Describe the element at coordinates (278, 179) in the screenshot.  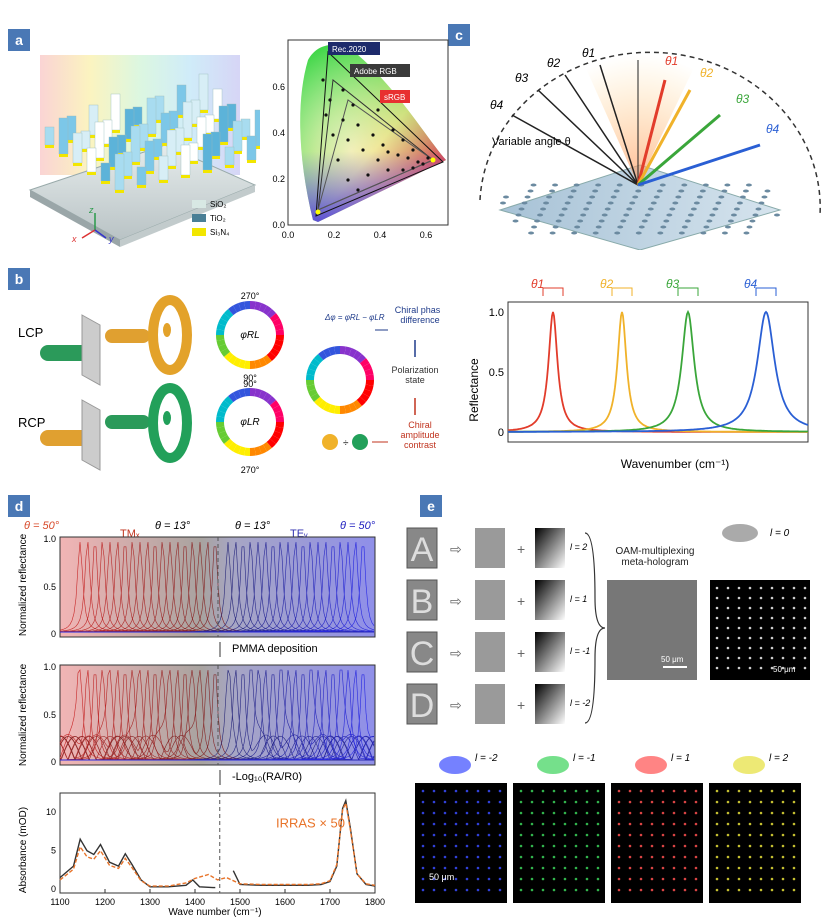
I see `cie-ytick-1: 0.2` at that location.